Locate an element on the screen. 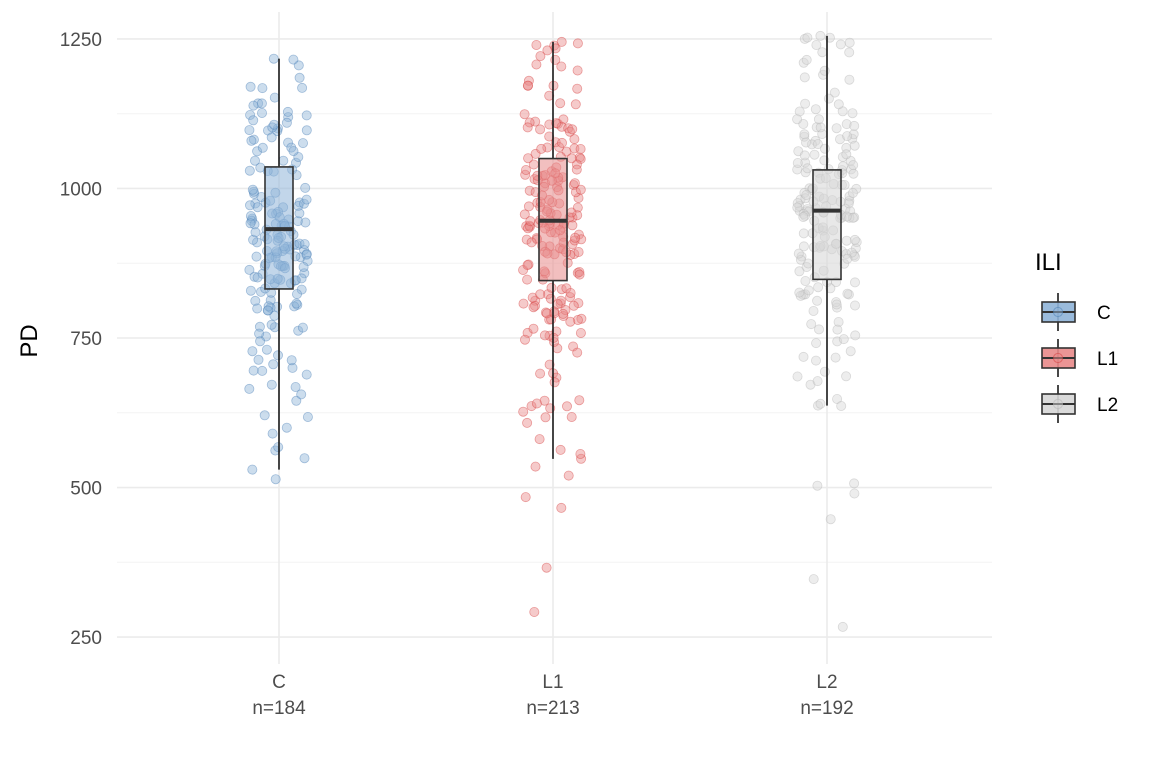 This screenshot has height=768, width=1152. x-axis: Cn=184 L1 n=213 L2 n=192 is located at coordinates (552, 695).